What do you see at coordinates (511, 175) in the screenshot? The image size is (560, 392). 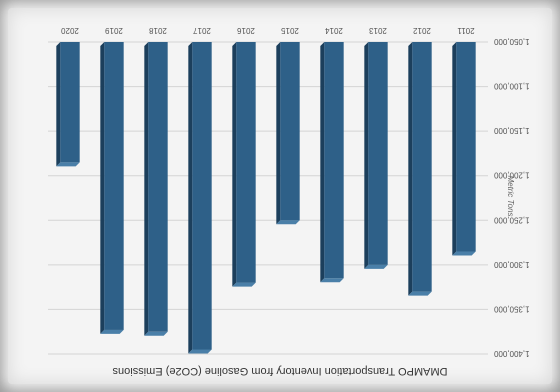 I see `y-tick-label: 1,200,000` at bounding box center [511, 175].